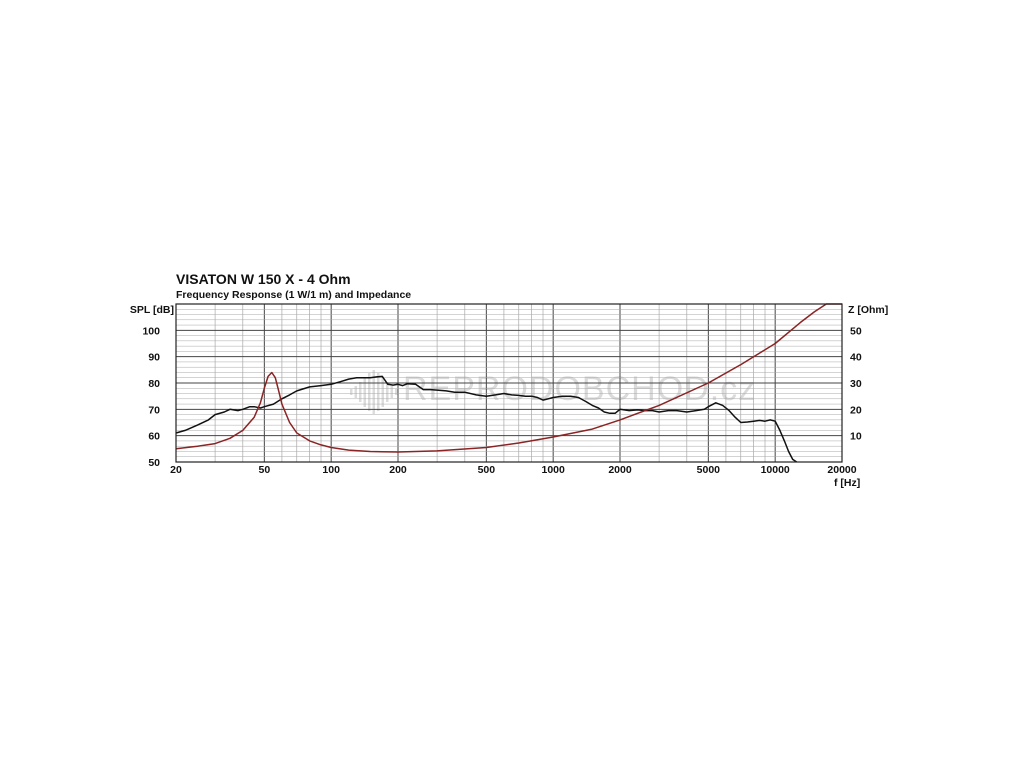 This screenshot has width=1024, height=768. I want to click on watermark-bars-icon, so click(374, 392).